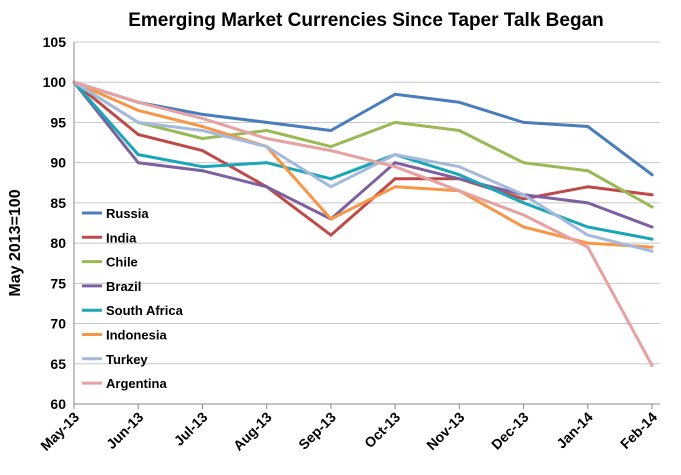  Describe the element at coordinates (574, 430) in the screenshot. I see `x-tick-label: Jan-14` at that location.